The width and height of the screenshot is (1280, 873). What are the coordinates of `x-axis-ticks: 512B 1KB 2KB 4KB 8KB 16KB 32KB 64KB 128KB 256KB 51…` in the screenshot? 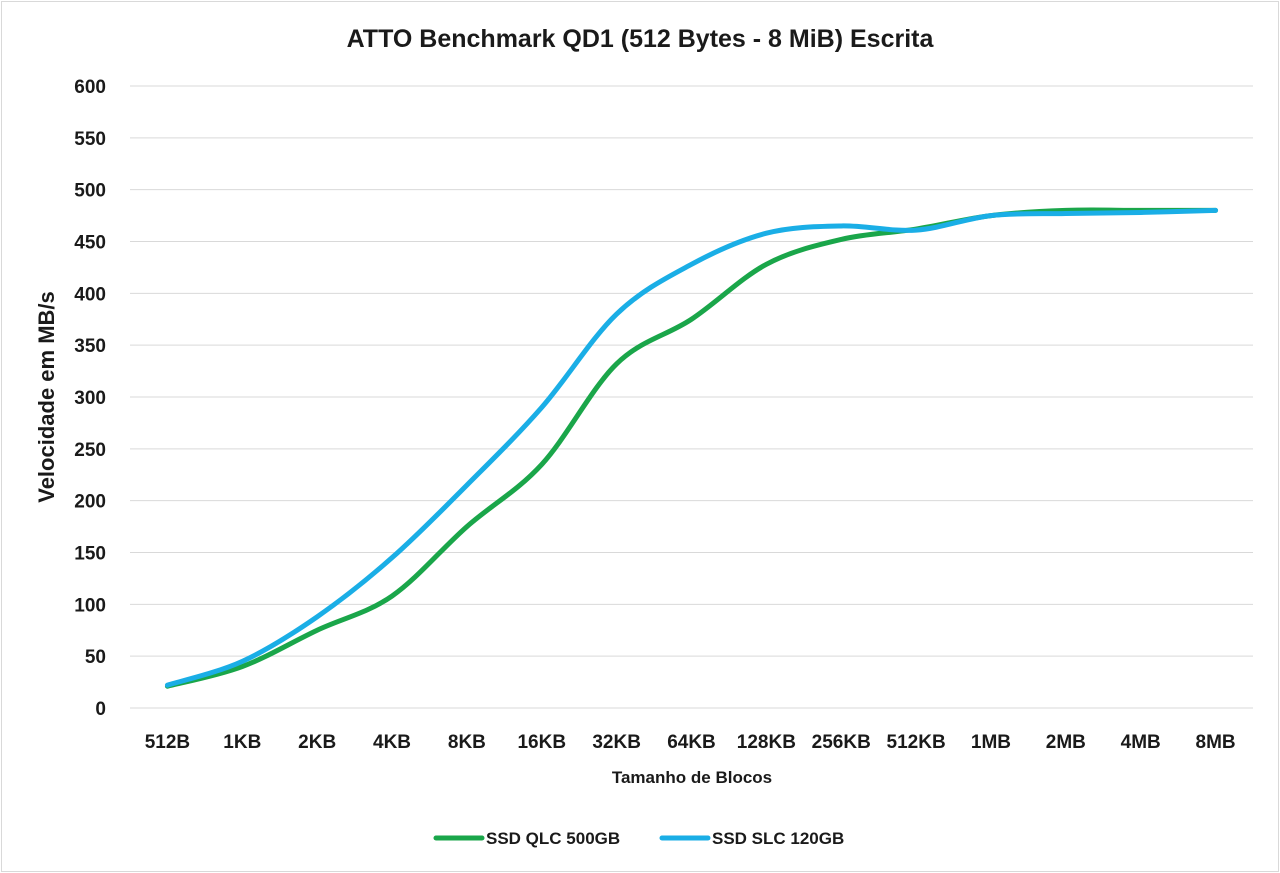 It's located at (690, 742).